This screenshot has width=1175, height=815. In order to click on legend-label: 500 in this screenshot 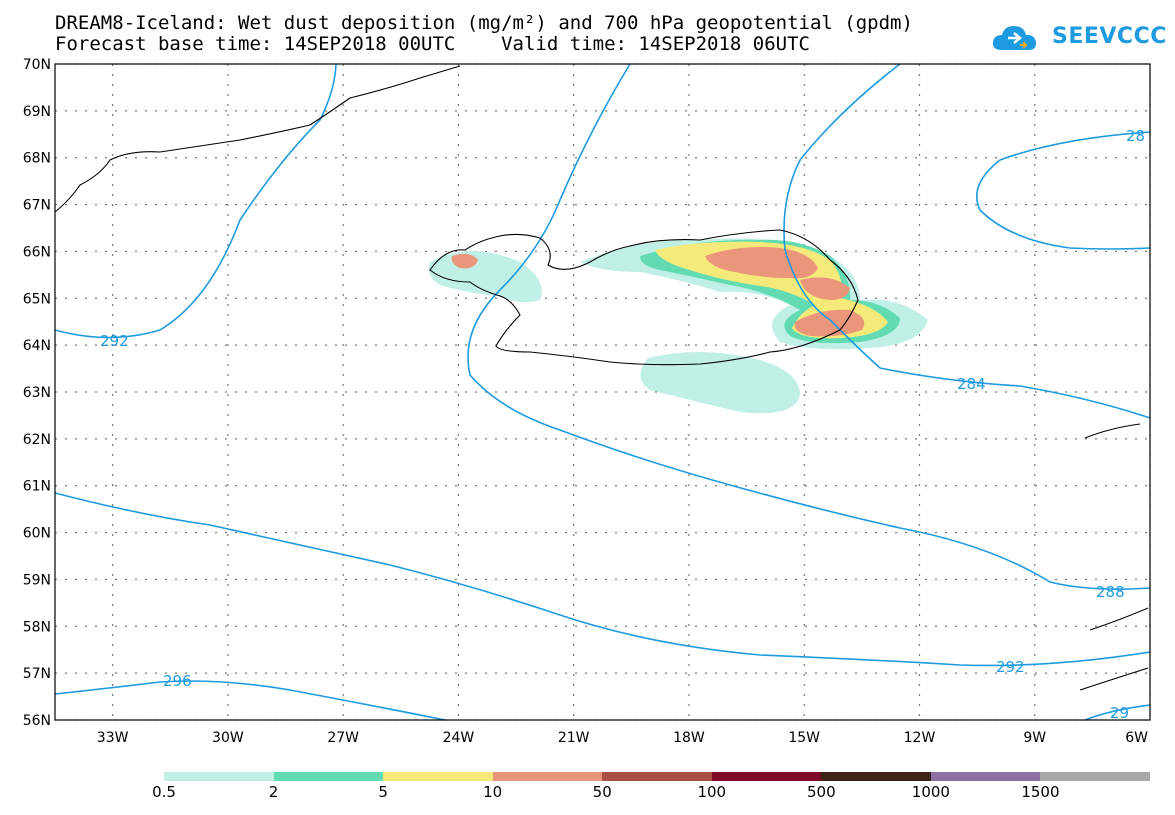, I will do `click(821, 792)`.